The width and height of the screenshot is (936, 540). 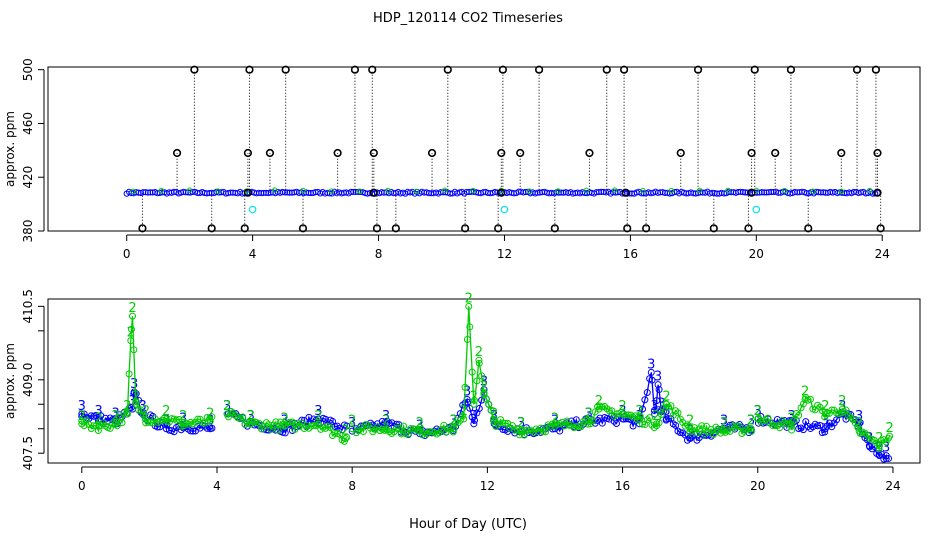 I want to click on y-tick-label: 380, so click(x=28, y=231).